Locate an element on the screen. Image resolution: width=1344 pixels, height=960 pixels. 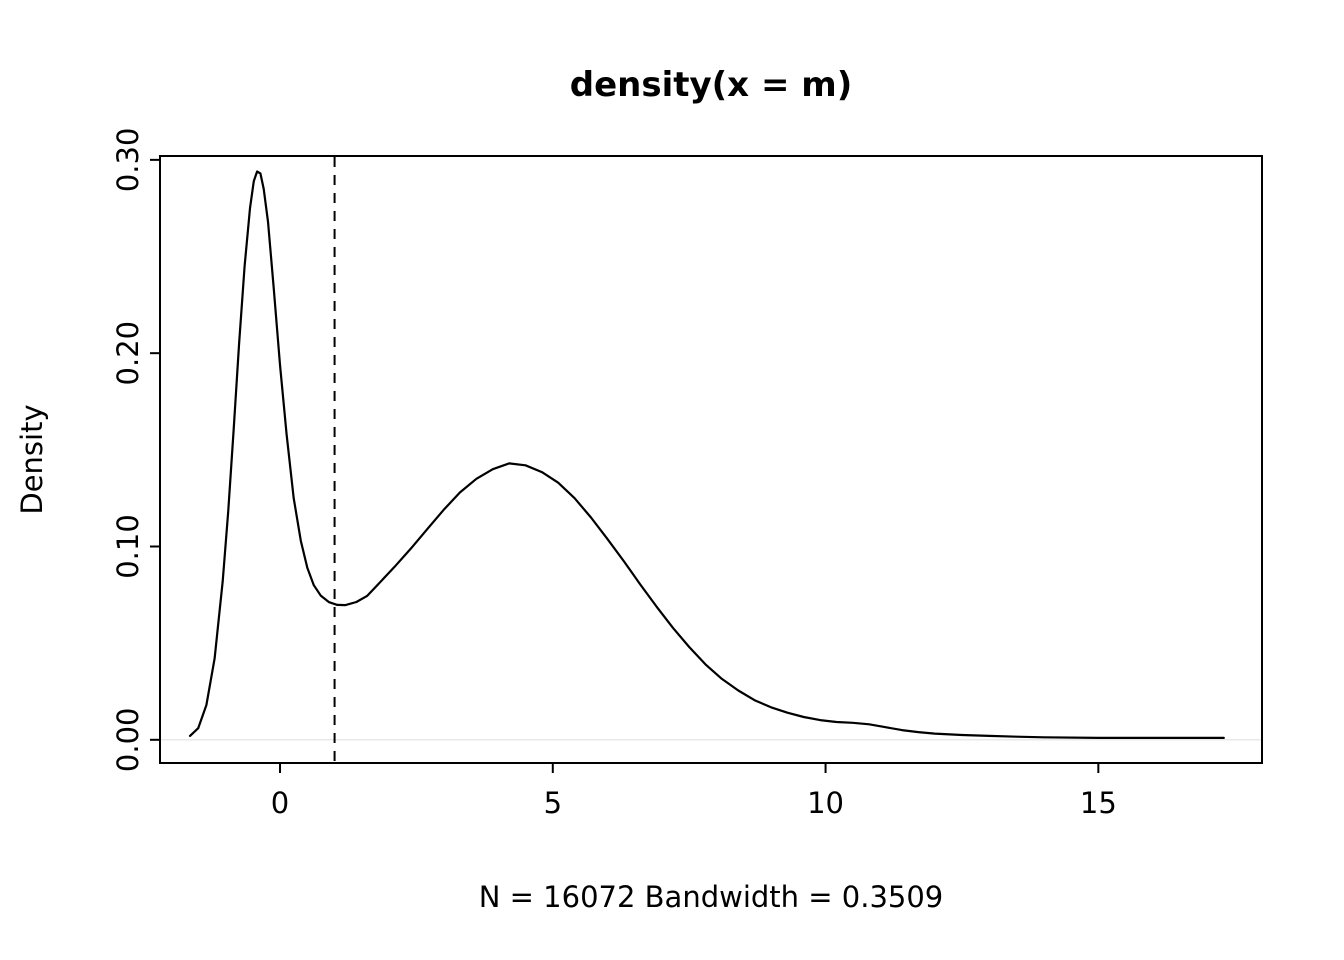
y-axis-ticks: 0.00 0.10 0.20 0.30 is located at coordinates (135, 450).